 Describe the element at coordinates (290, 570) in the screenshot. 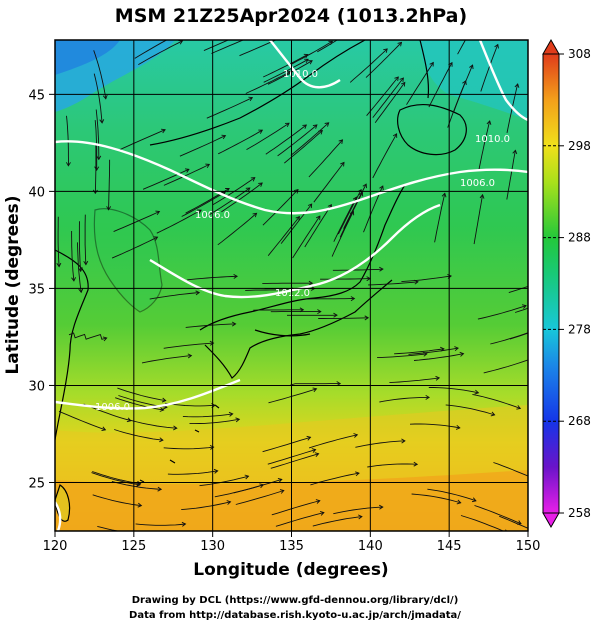

I see `x-axis-label: Longitude (degrees)` at that location.